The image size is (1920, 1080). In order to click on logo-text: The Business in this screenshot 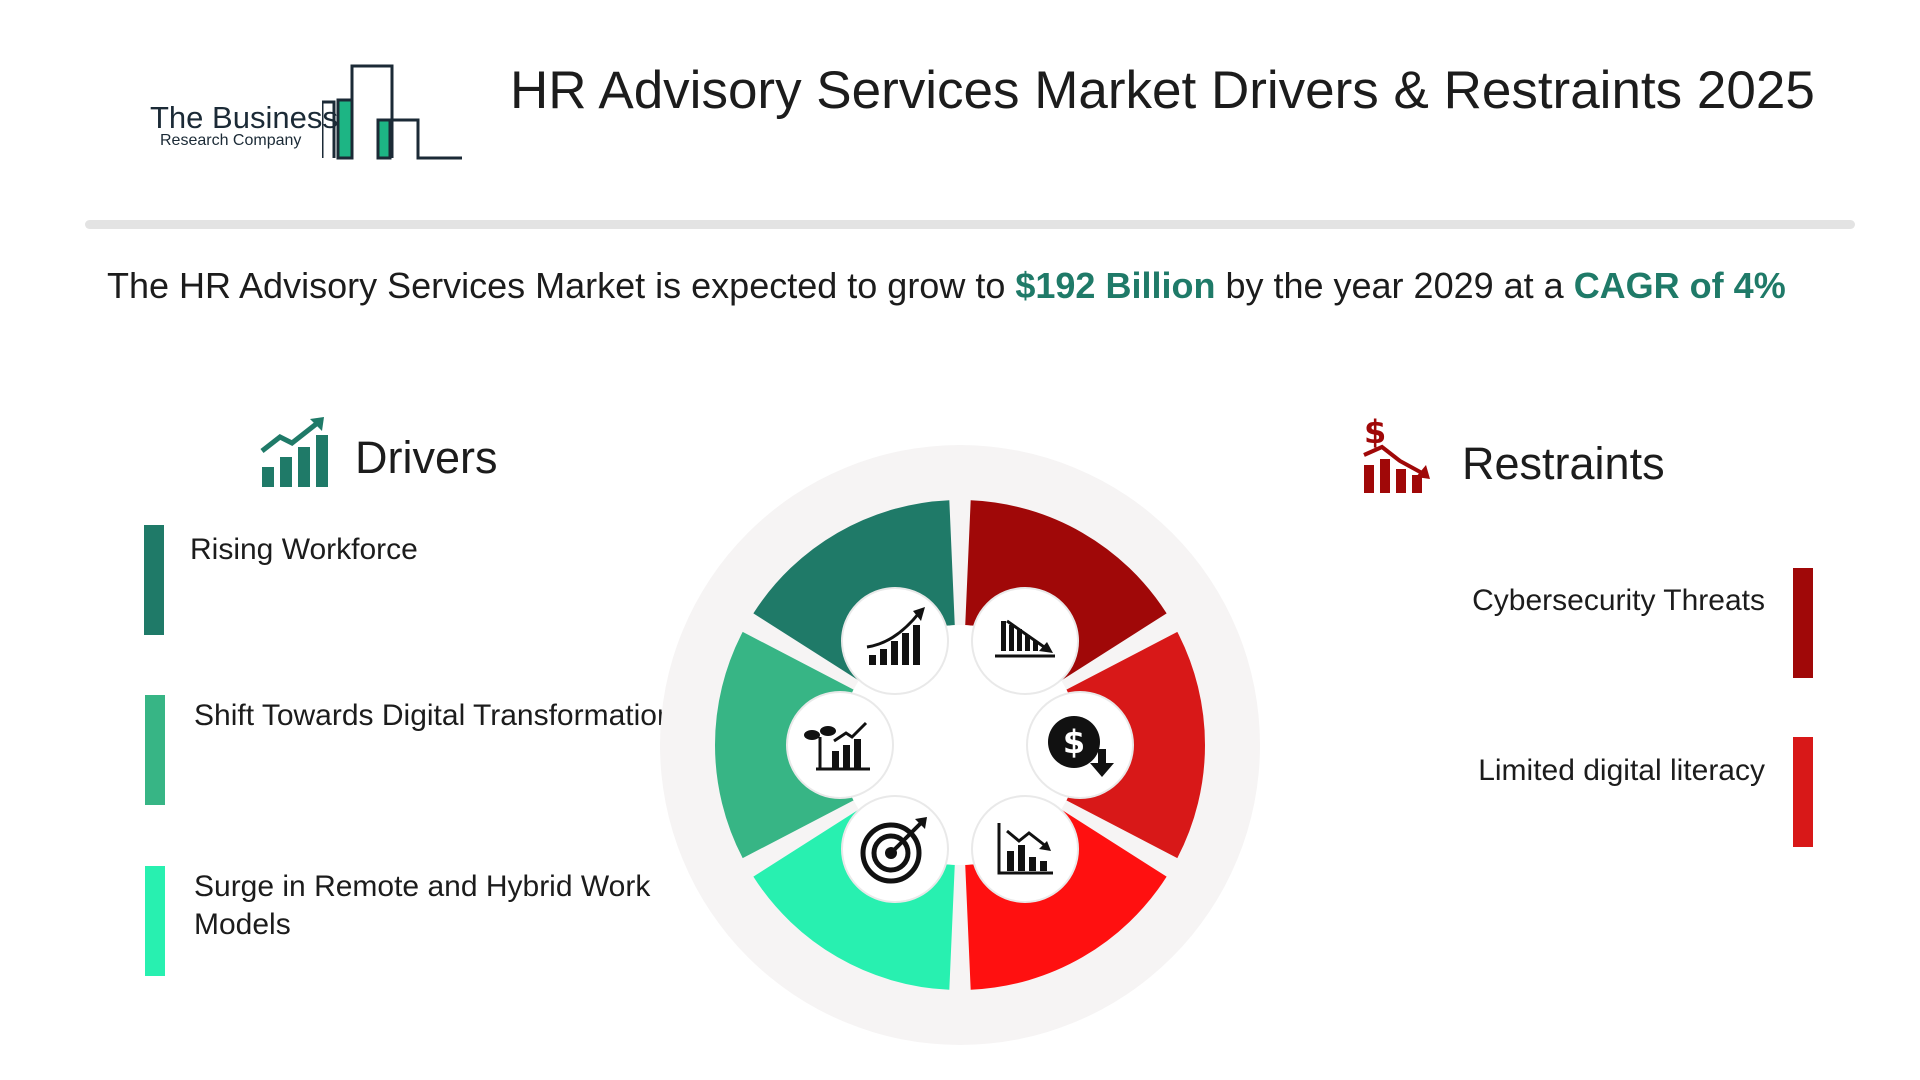, I will do `click(244, 117)`.